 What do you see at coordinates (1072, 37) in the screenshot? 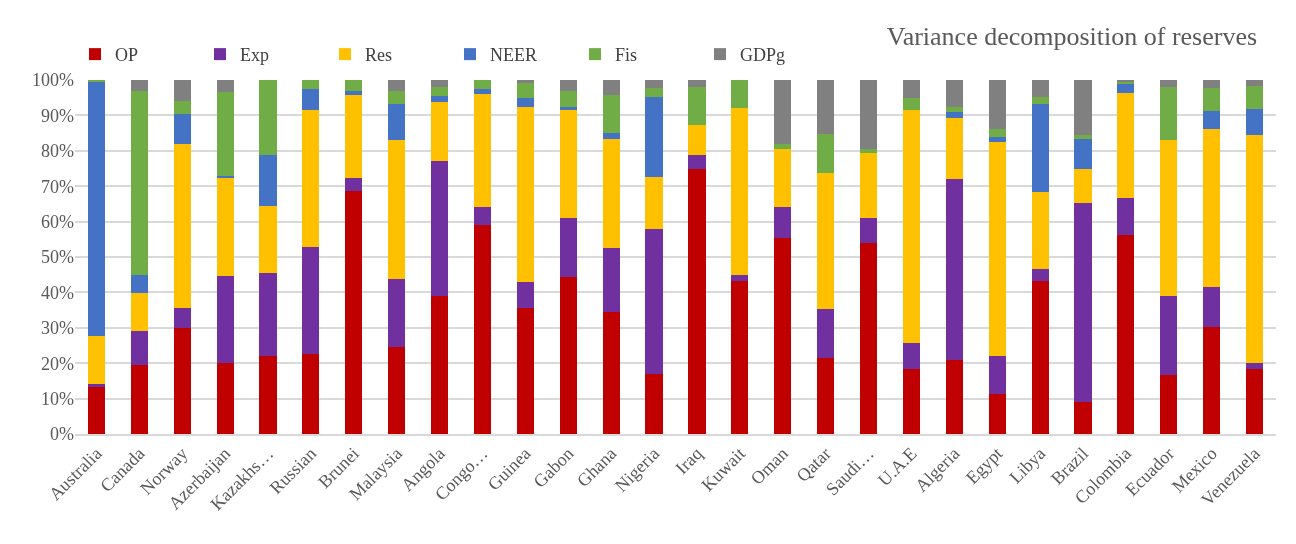
I see `chart-title: Variance decomposition of reserves` at bounding box center [1072, 37].